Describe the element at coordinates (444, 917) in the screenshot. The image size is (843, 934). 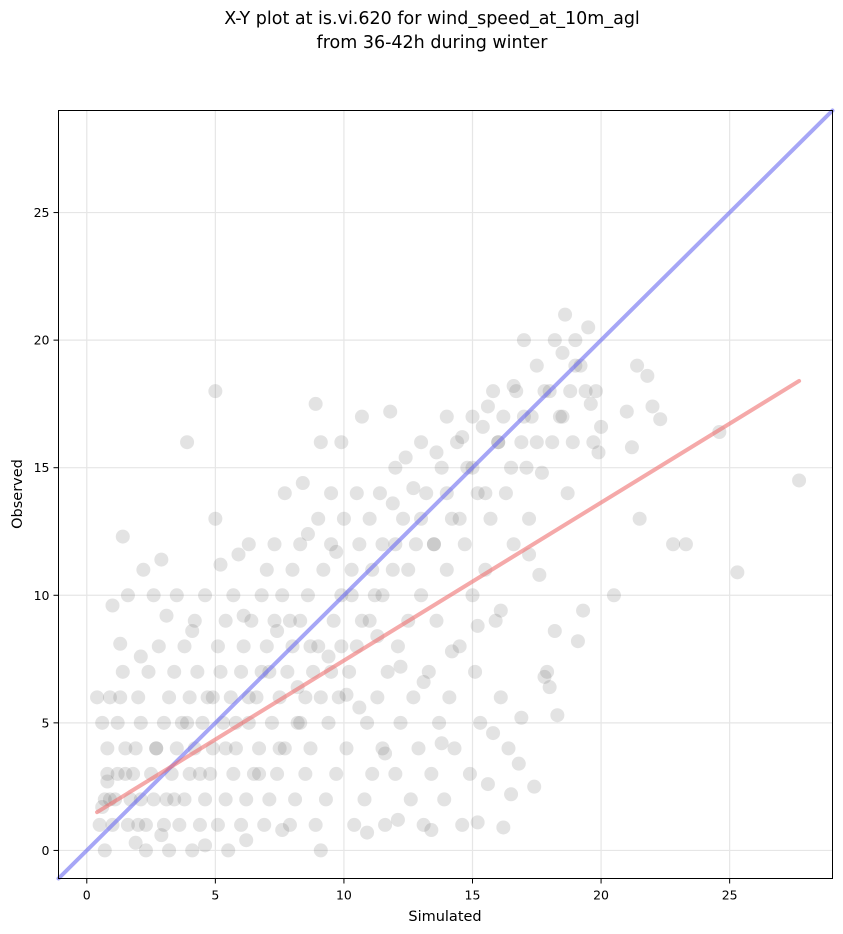
I see `x-axis-label: Simulated` at that location.